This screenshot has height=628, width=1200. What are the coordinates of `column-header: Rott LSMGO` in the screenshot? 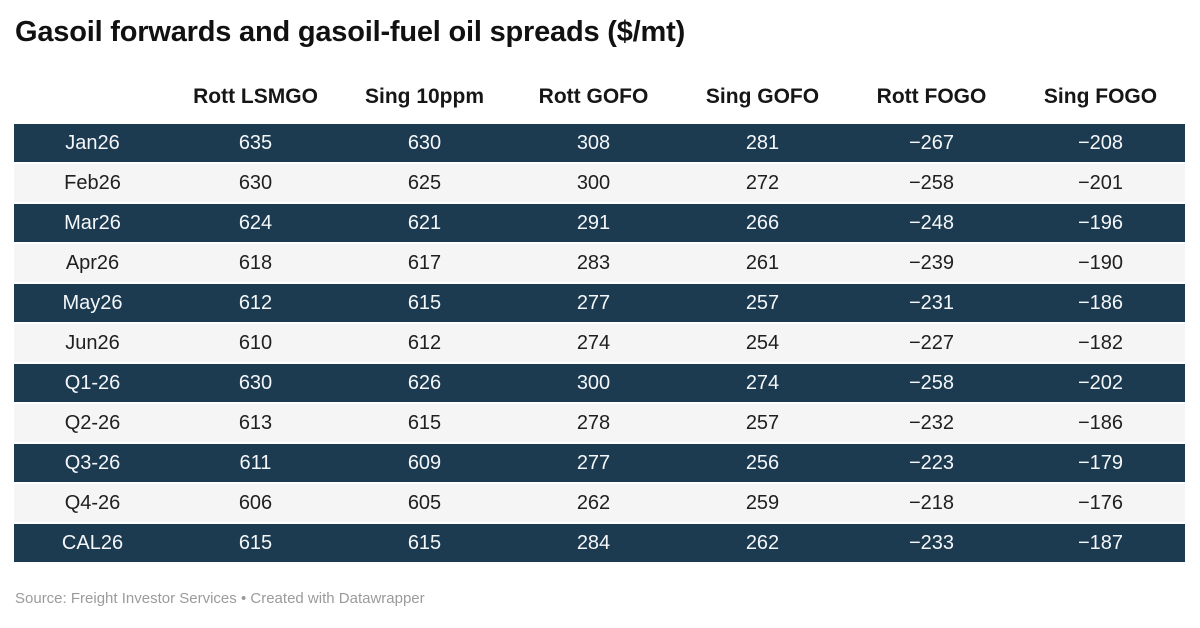 It's located at (255, 96).